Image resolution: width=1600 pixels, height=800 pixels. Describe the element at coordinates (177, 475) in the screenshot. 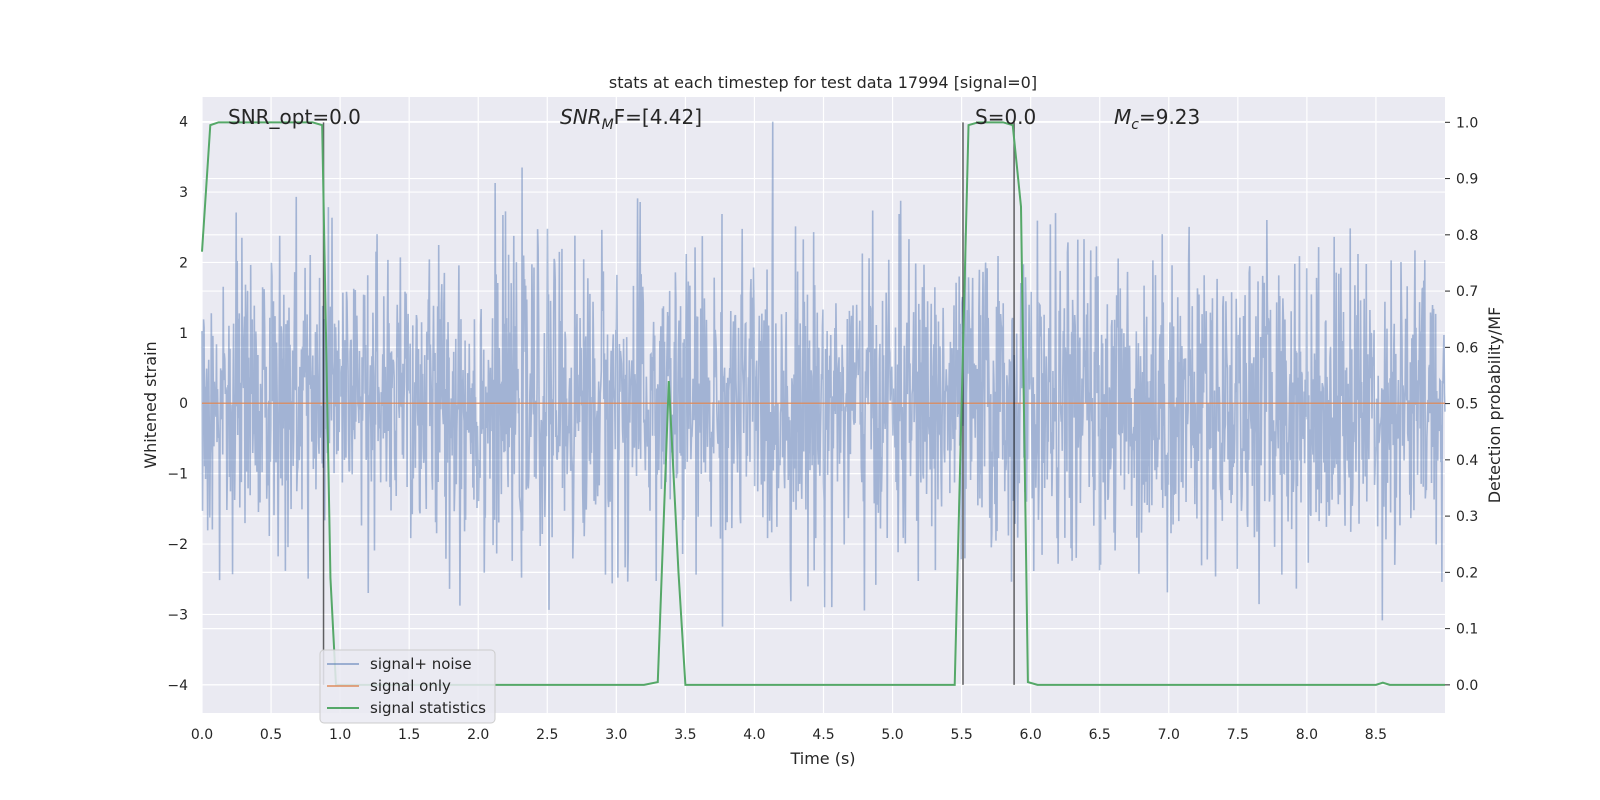

I see `left-y-tick-label: −1` at that location.